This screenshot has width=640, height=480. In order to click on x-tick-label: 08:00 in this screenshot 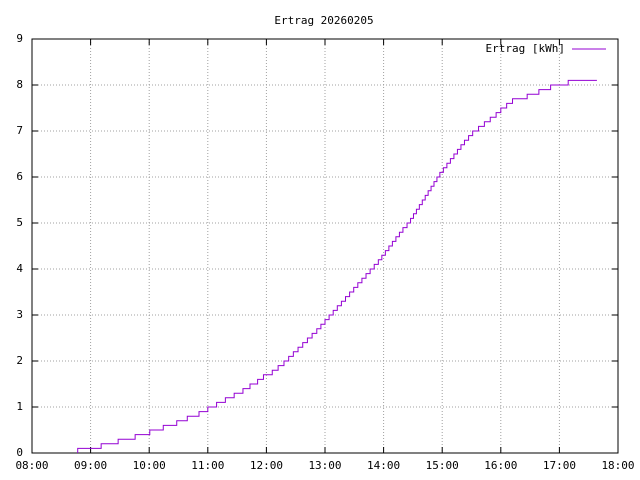, I will do `click(31, 465)`.